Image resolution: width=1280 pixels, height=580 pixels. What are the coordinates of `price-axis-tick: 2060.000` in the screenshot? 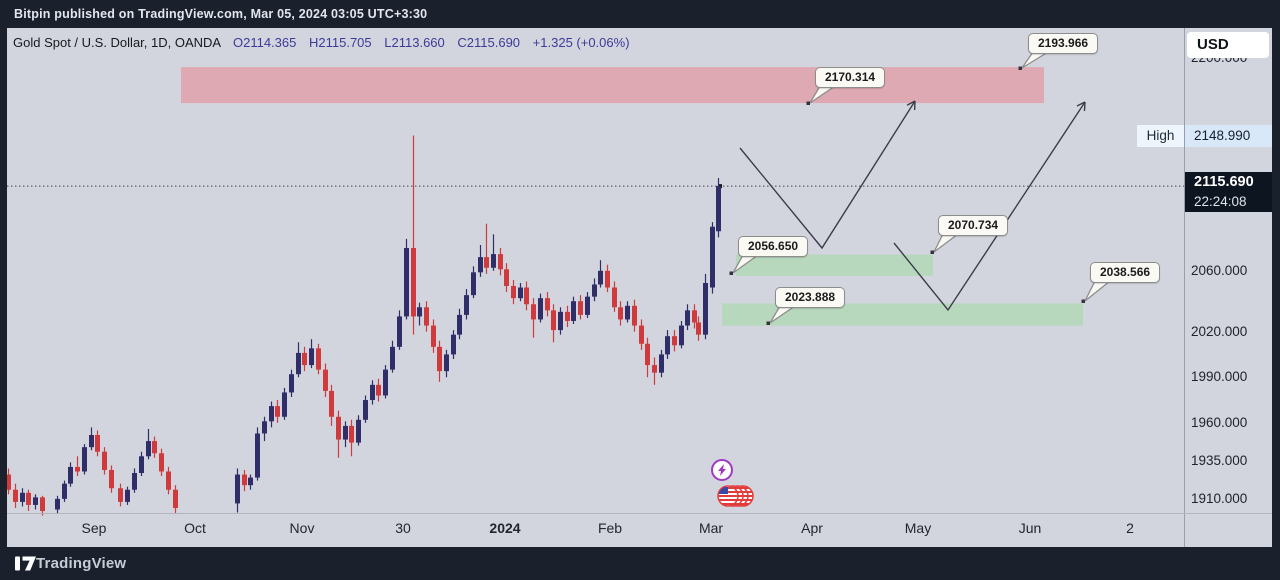 It's located at (1219, 270).